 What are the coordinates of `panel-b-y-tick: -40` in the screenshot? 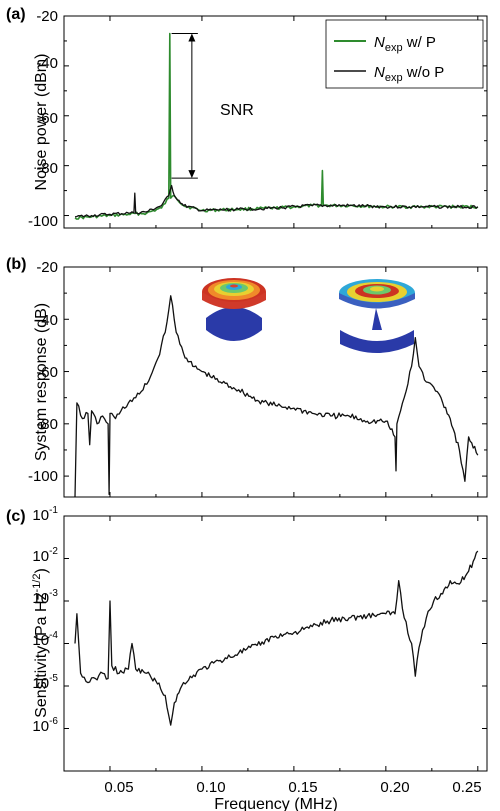 It's located at (47, 320).